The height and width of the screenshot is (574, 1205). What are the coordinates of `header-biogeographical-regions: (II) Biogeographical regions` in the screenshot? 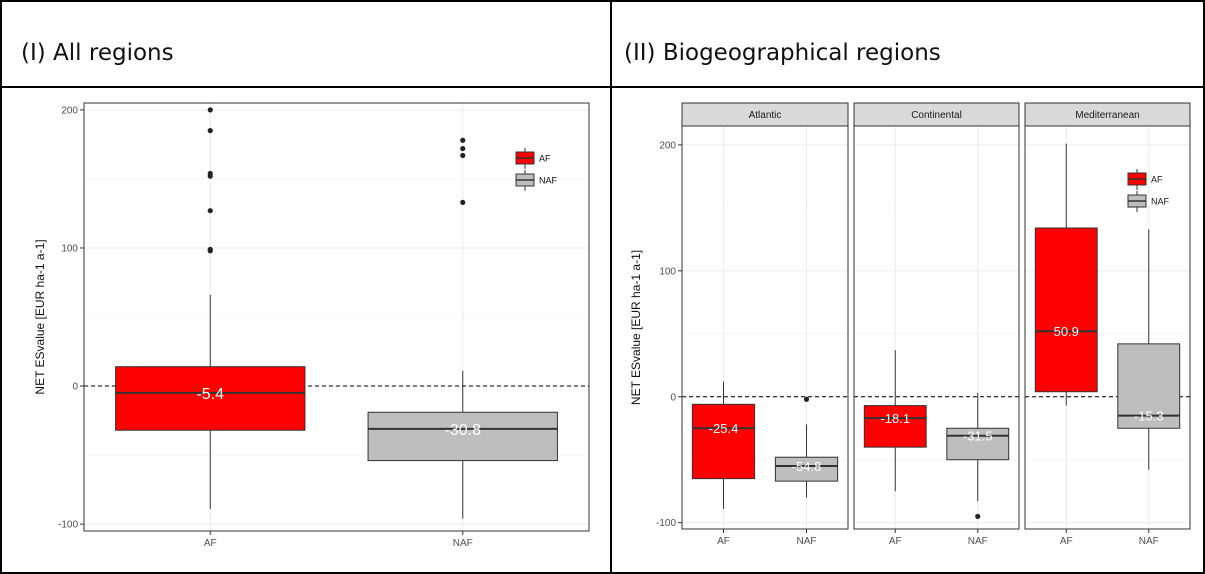 It's located at (782, 53).